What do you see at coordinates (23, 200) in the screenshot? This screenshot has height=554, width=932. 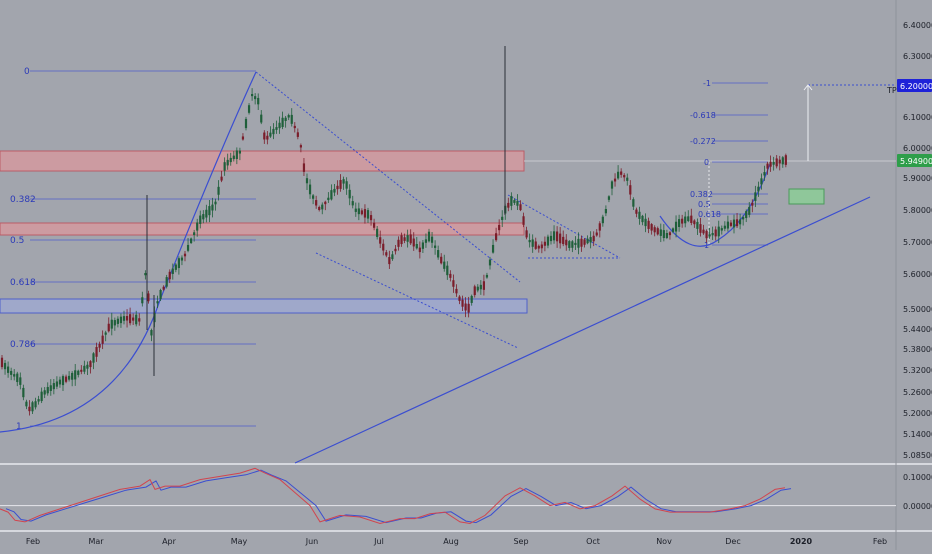 I see `fib-main-label: 0.382` at bounding box center [23, 200].